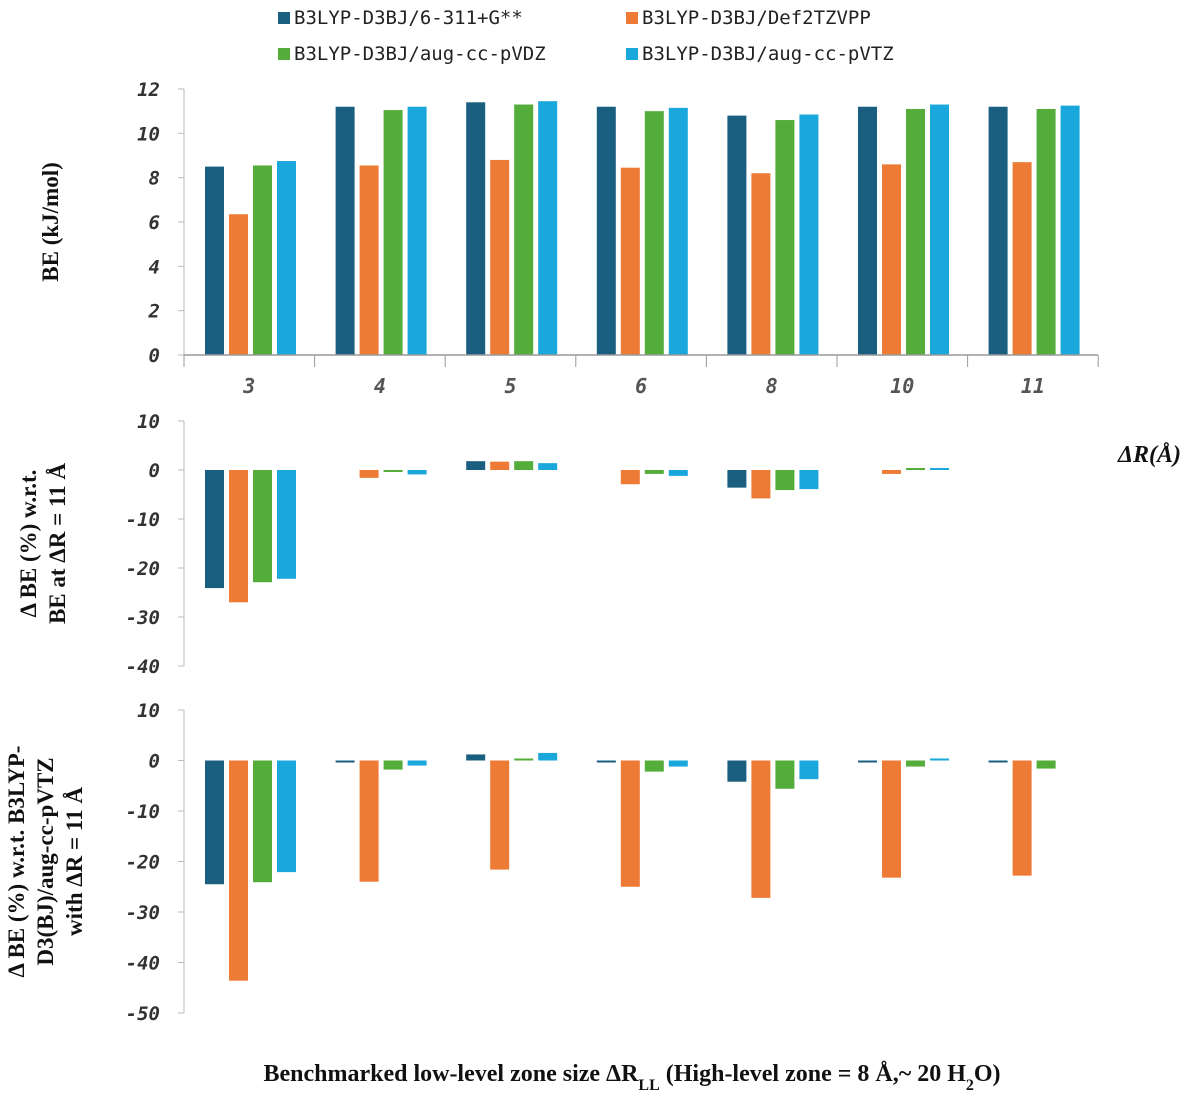 This screenshot has width=1200, height=1097. Describe the element at coordinates (248, 386) in the screenshot. I see `x-tick-label: 3` at that location.